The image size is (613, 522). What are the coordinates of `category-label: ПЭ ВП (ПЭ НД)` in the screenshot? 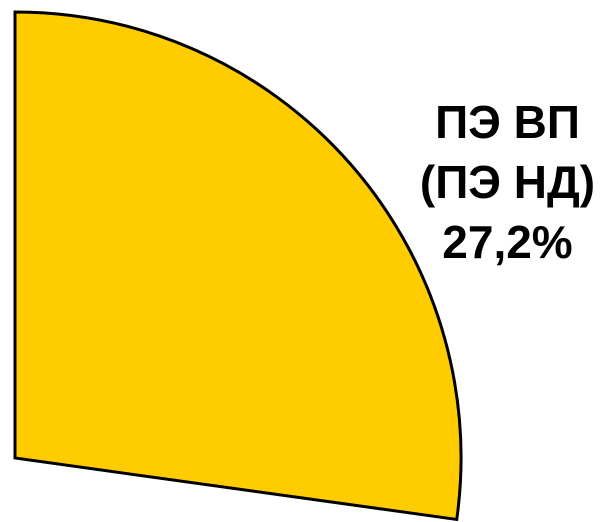 It's located at (507, 152).